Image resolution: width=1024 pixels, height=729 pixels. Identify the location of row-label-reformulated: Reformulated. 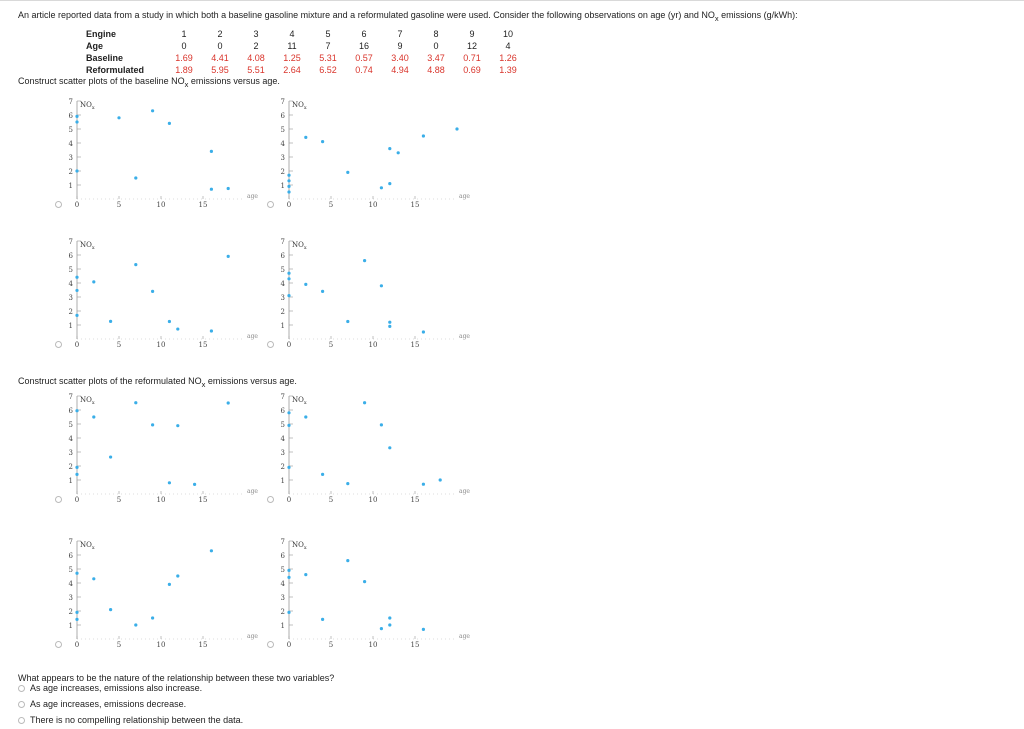
(115, 70).